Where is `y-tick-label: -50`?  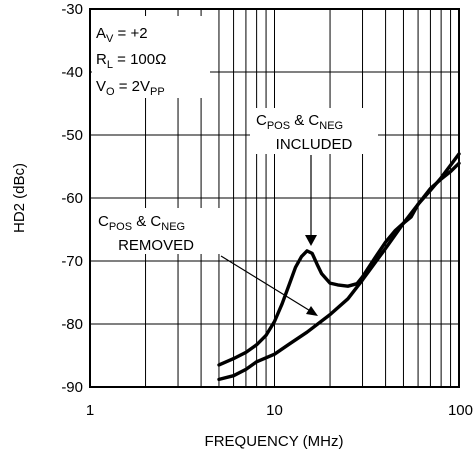
y-tick-label: -50 is located at coordinates (72, 135).